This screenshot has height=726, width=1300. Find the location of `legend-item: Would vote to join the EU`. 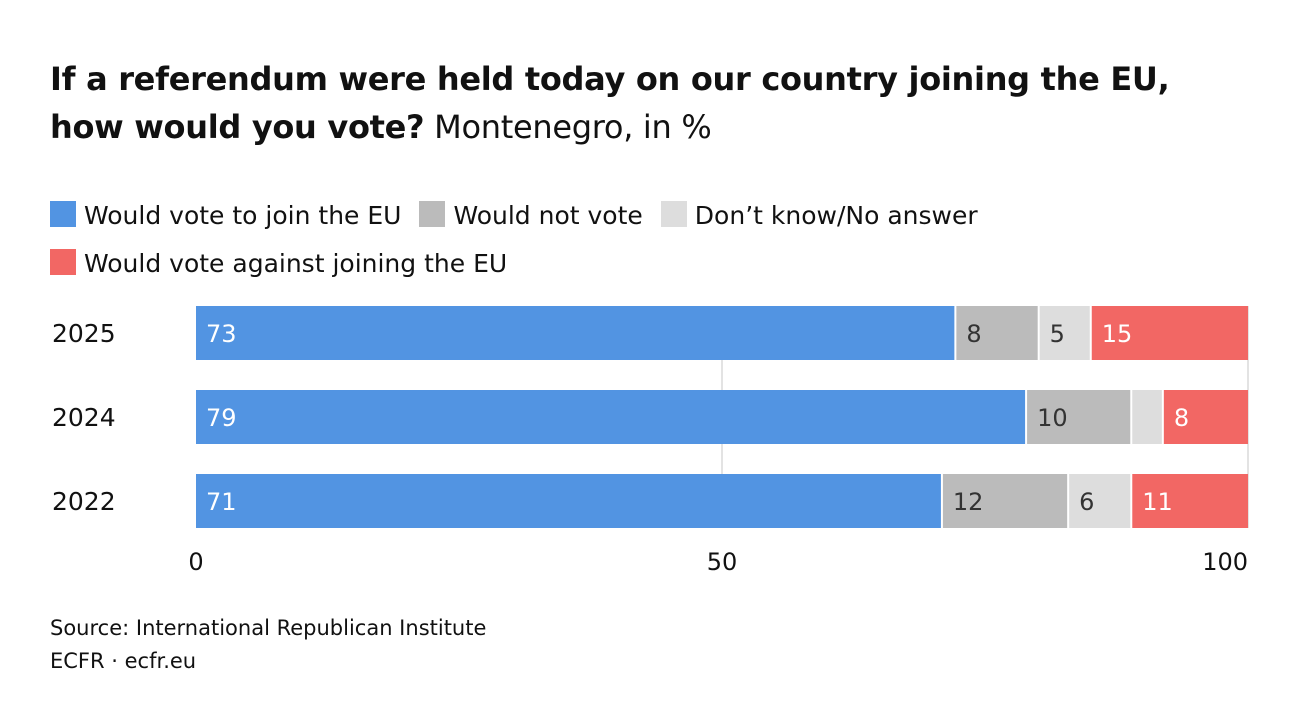

legend-item: Would vote to join the EU is located at coordinates (225, 216).